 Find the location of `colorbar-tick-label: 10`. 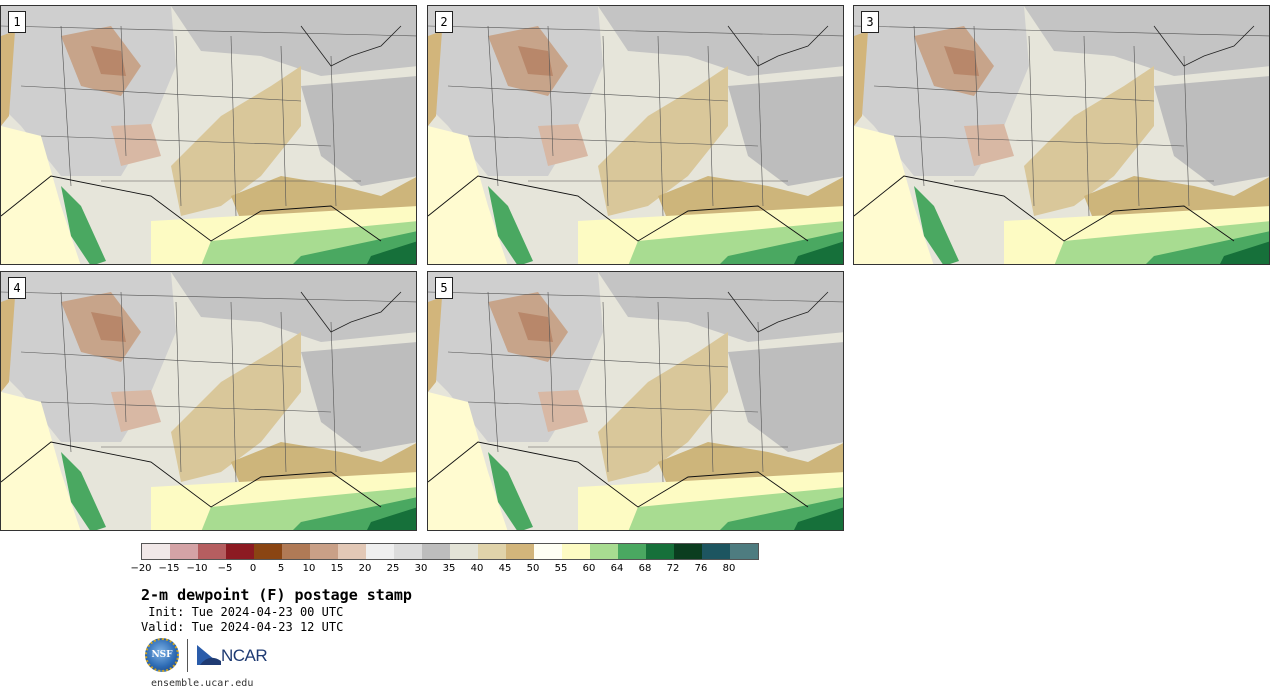

colorbar-tick-label: 10 is located at coordinates (309, 568).